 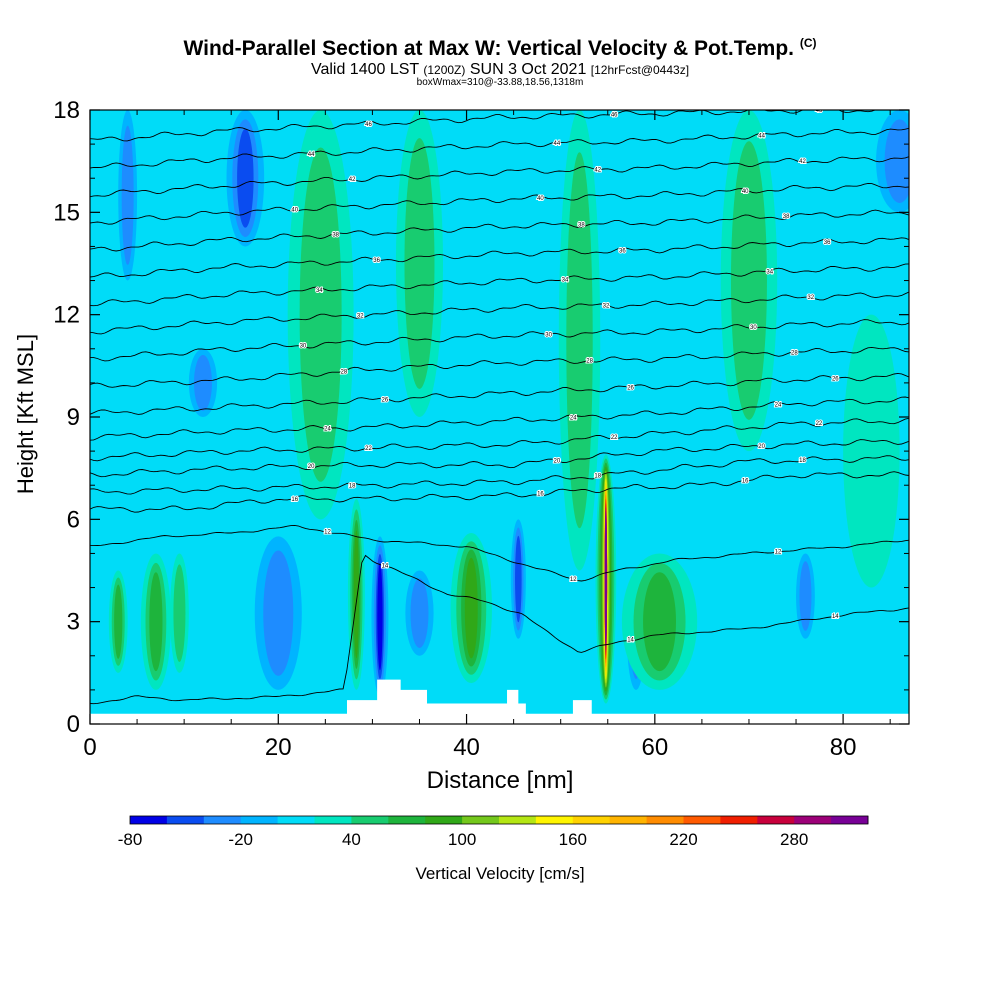 What do you see at coordinates (303, 346) in the screenshot?
I see `contour-label: 30` at bounding box center [303, 346].